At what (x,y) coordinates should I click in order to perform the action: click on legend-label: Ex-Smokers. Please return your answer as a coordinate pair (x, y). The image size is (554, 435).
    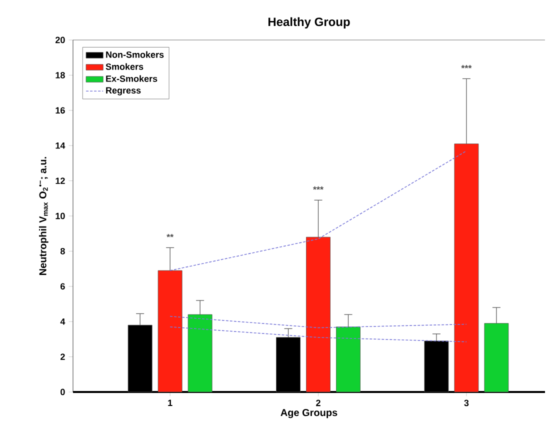
    Looking at the image, I should click on (132, 78).